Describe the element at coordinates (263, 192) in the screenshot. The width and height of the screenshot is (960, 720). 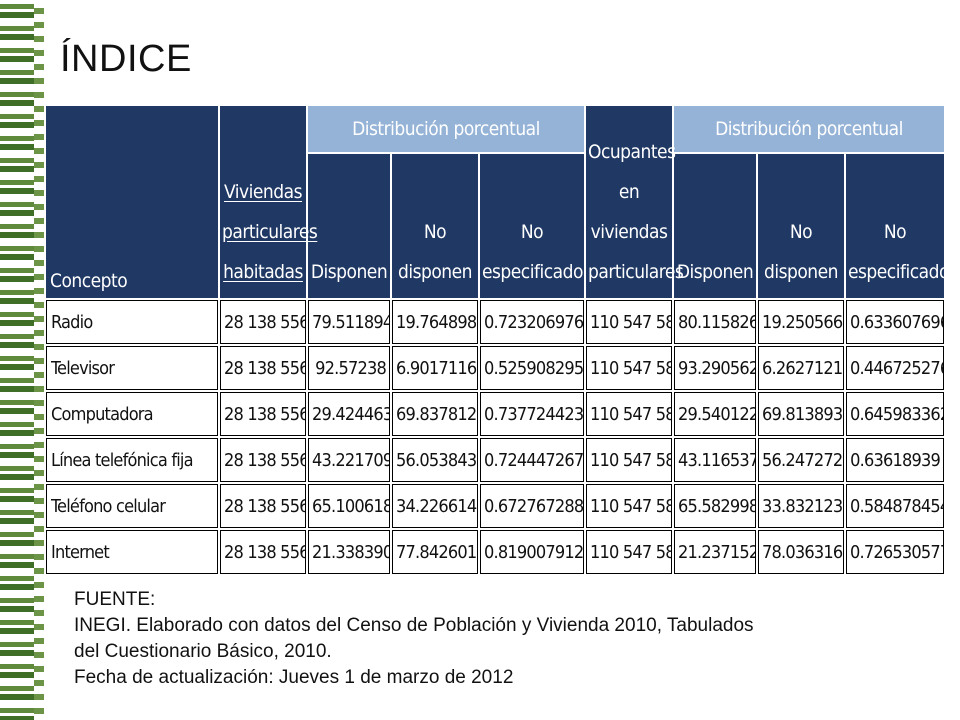
I see `header-viviendas-line: Viviendas` at that location.